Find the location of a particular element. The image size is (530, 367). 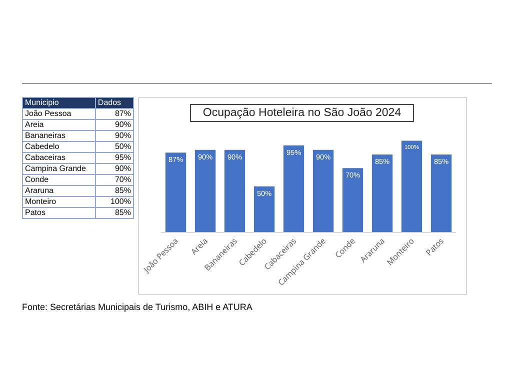

text: 100% is located at coordinates (120, 201).